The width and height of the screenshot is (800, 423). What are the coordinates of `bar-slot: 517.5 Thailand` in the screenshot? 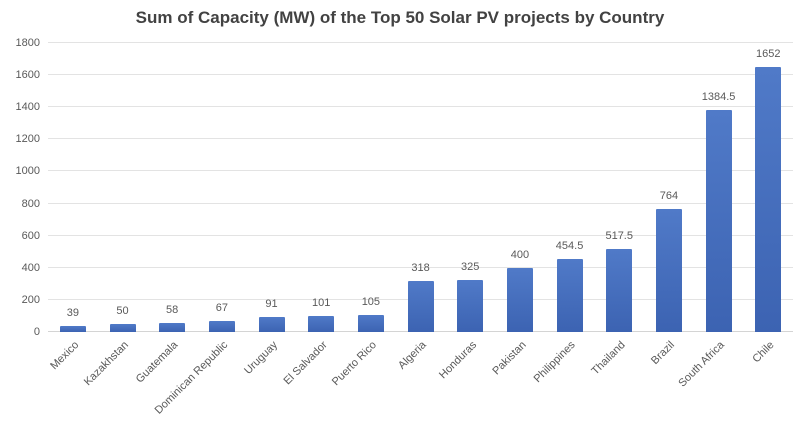 It's located at (616, 210).